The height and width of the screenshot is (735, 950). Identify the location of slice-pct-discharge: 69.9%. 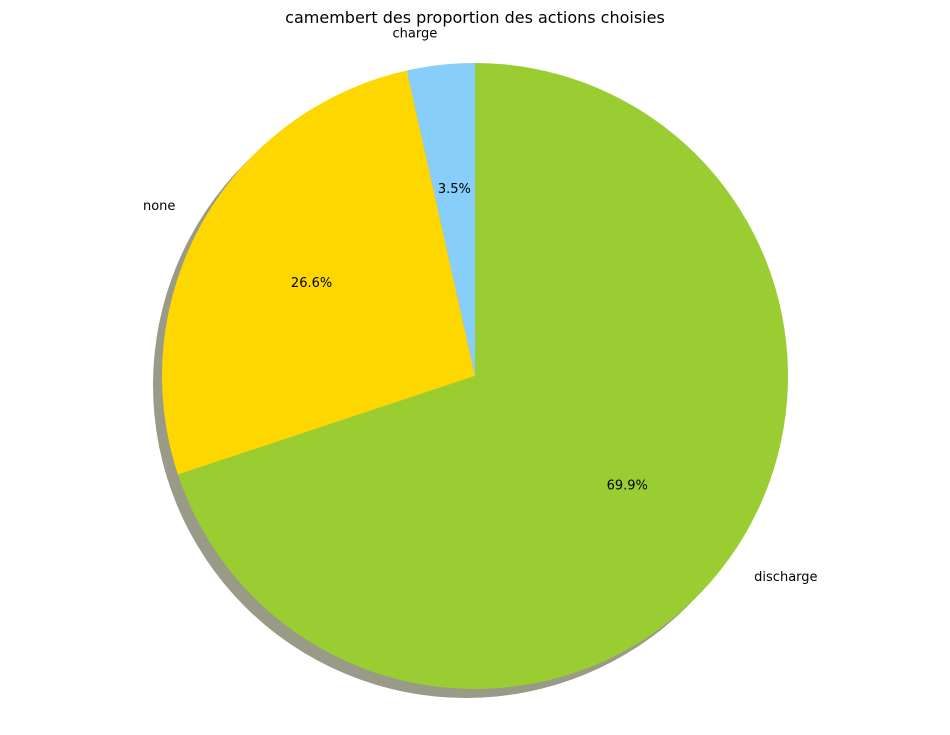
(627, 485).